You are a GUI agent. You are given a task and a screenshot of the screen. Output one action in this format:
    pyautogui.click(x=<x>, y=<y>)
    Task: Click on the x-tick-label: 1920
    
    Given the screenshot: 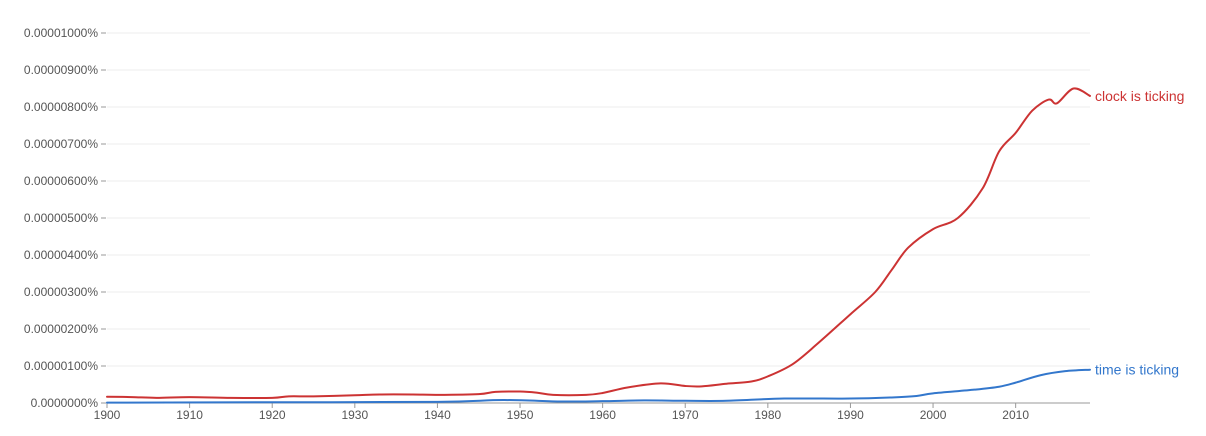 What is the action you would take?
    pyautogui.click(x=272, y=415)
    